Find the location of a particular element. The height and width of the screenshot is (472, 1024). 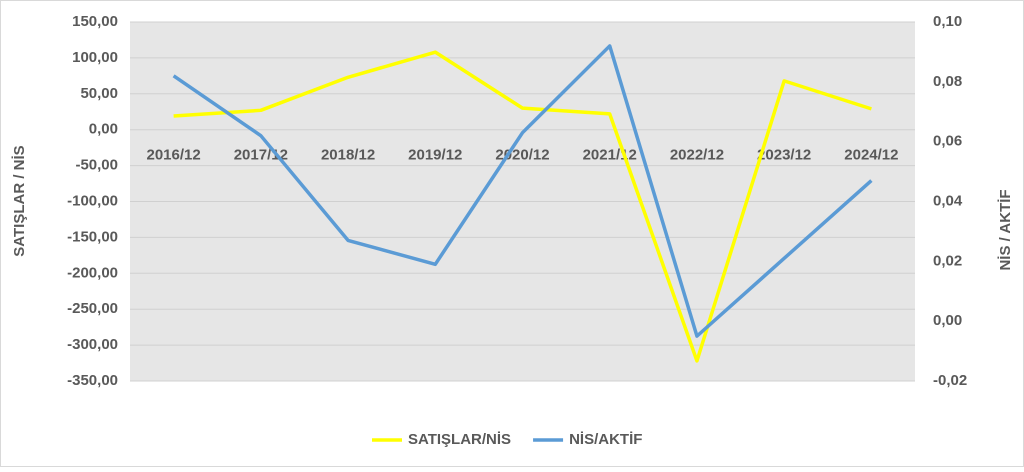

legend-label: NİS/AKTİF is located at coordinates (605, 439).